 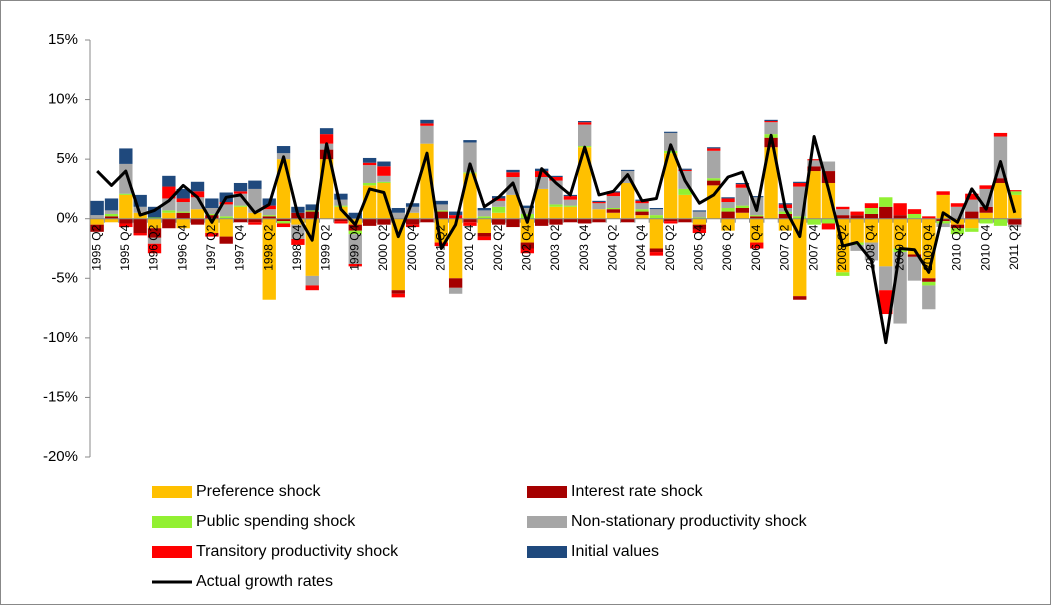 What do you see at coordinates (63, 39) in the screenshot?
I see `y-tick-label: 15%` at bounding box center [63, 39].